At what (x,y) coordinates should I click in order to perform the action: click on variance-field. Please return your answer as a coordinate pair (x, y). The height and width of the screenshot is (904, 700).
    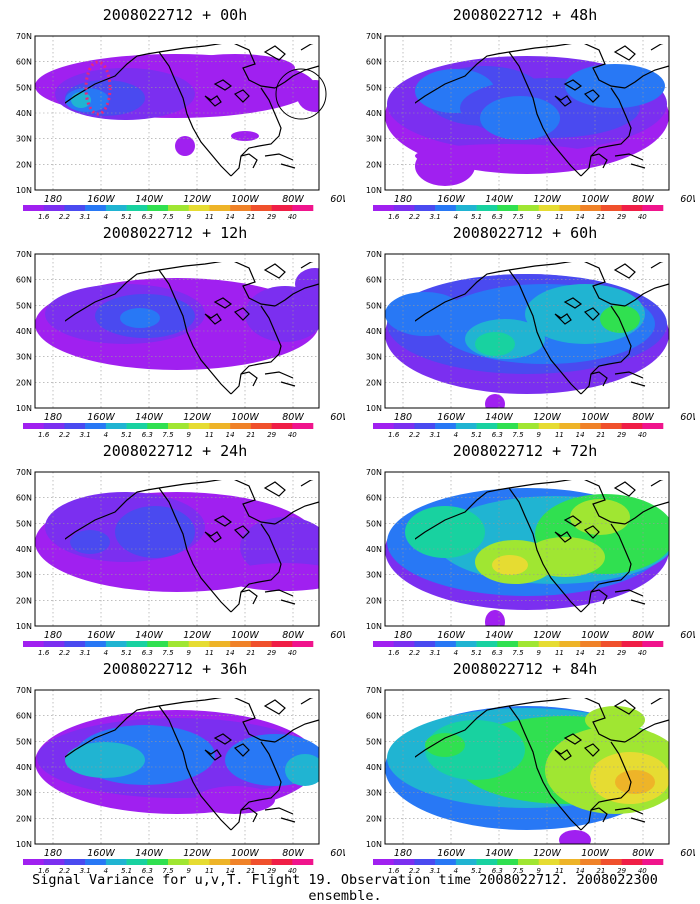
    Looking at the image, I should click on (527, 121).